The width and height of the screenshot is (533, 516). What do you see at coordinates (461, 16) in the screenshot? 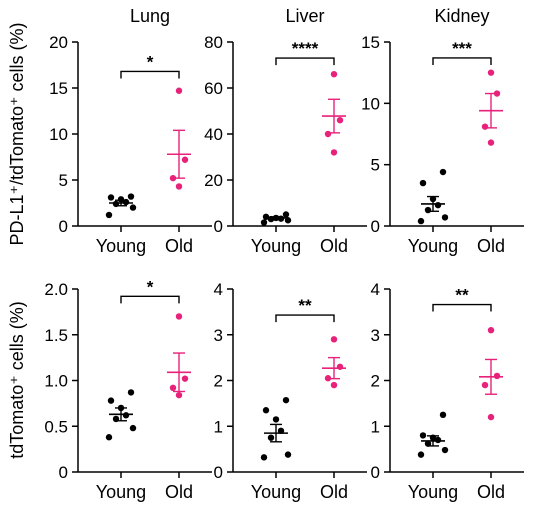
I see `panel-title: Kidney` at bounding box center [461, 16].